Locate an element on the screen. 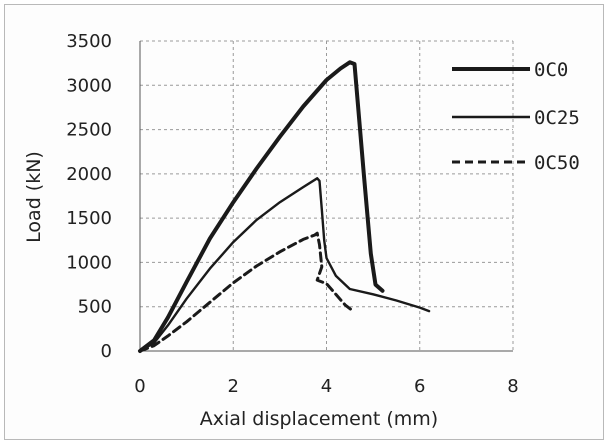 The height and width of the screenshot is (446, 610). y-tick-label-3: 1500 is located at coordinates (89, 218).